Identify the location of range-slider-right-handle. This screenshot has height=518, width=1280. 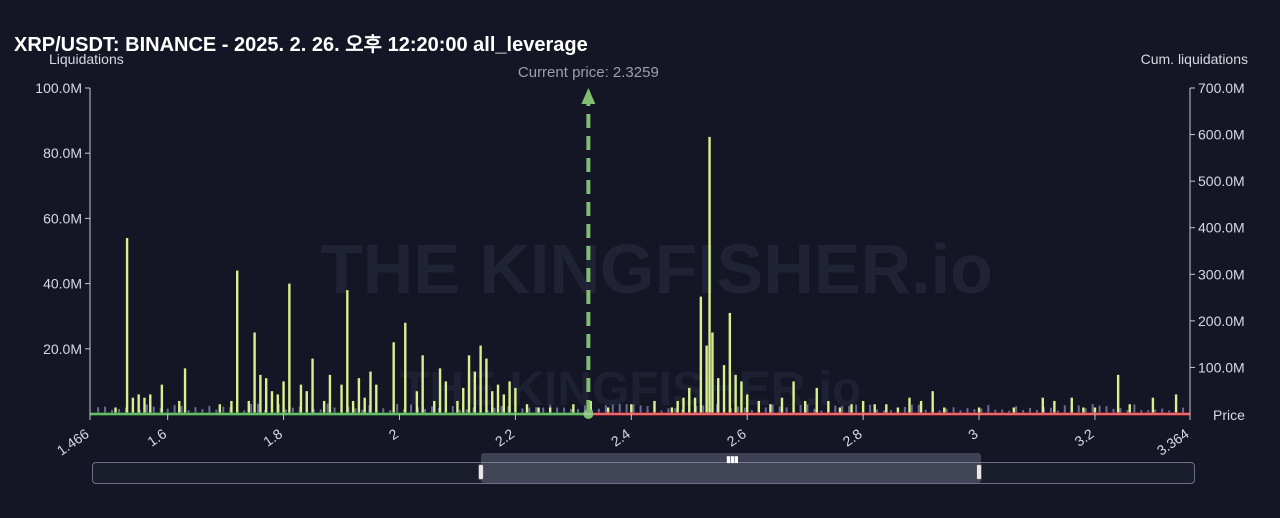
(979, 472).